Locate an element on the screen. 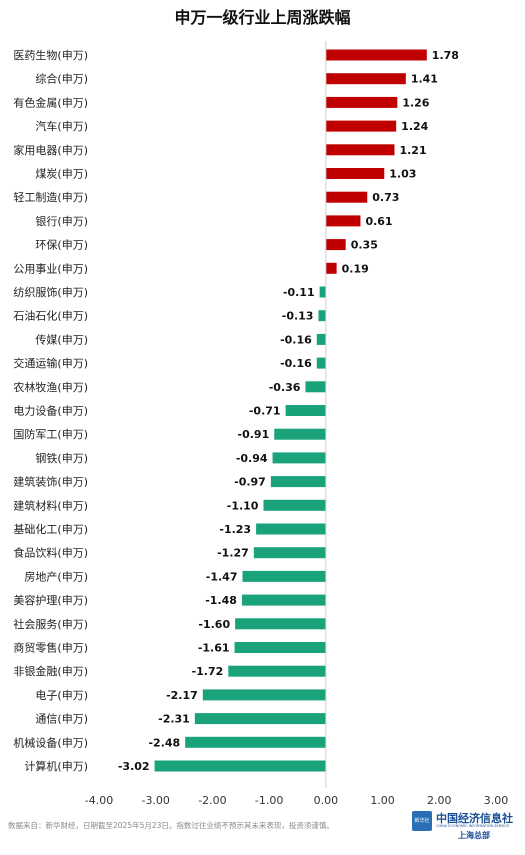 Image resolution: width=525 pixels, height=855 pixels. value-label: -0.97 is located at coordinates (250, 482).